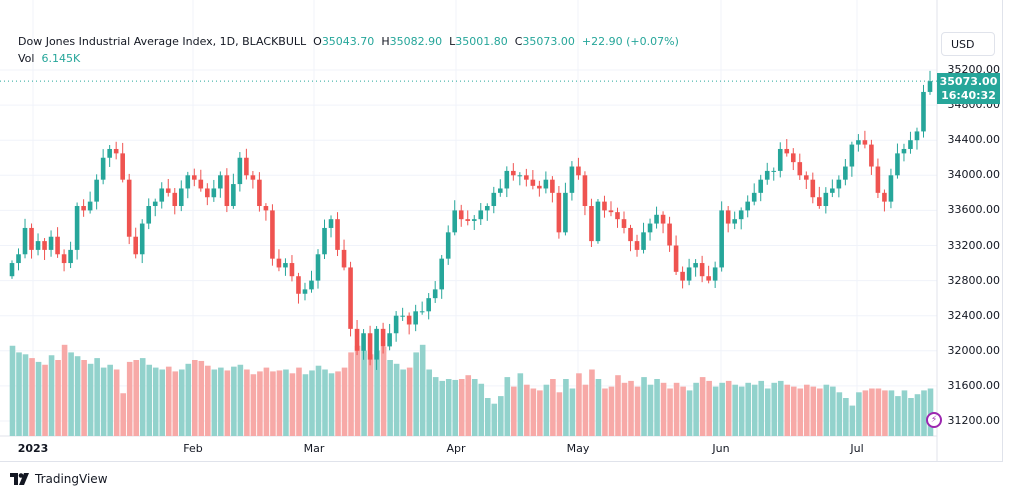 The height and width of the screenshot is (498, 1012). Describe the element at coordinates (630, 41) in the screenshot. I see `change-value: +22.90 (+0.07%)` at that location.